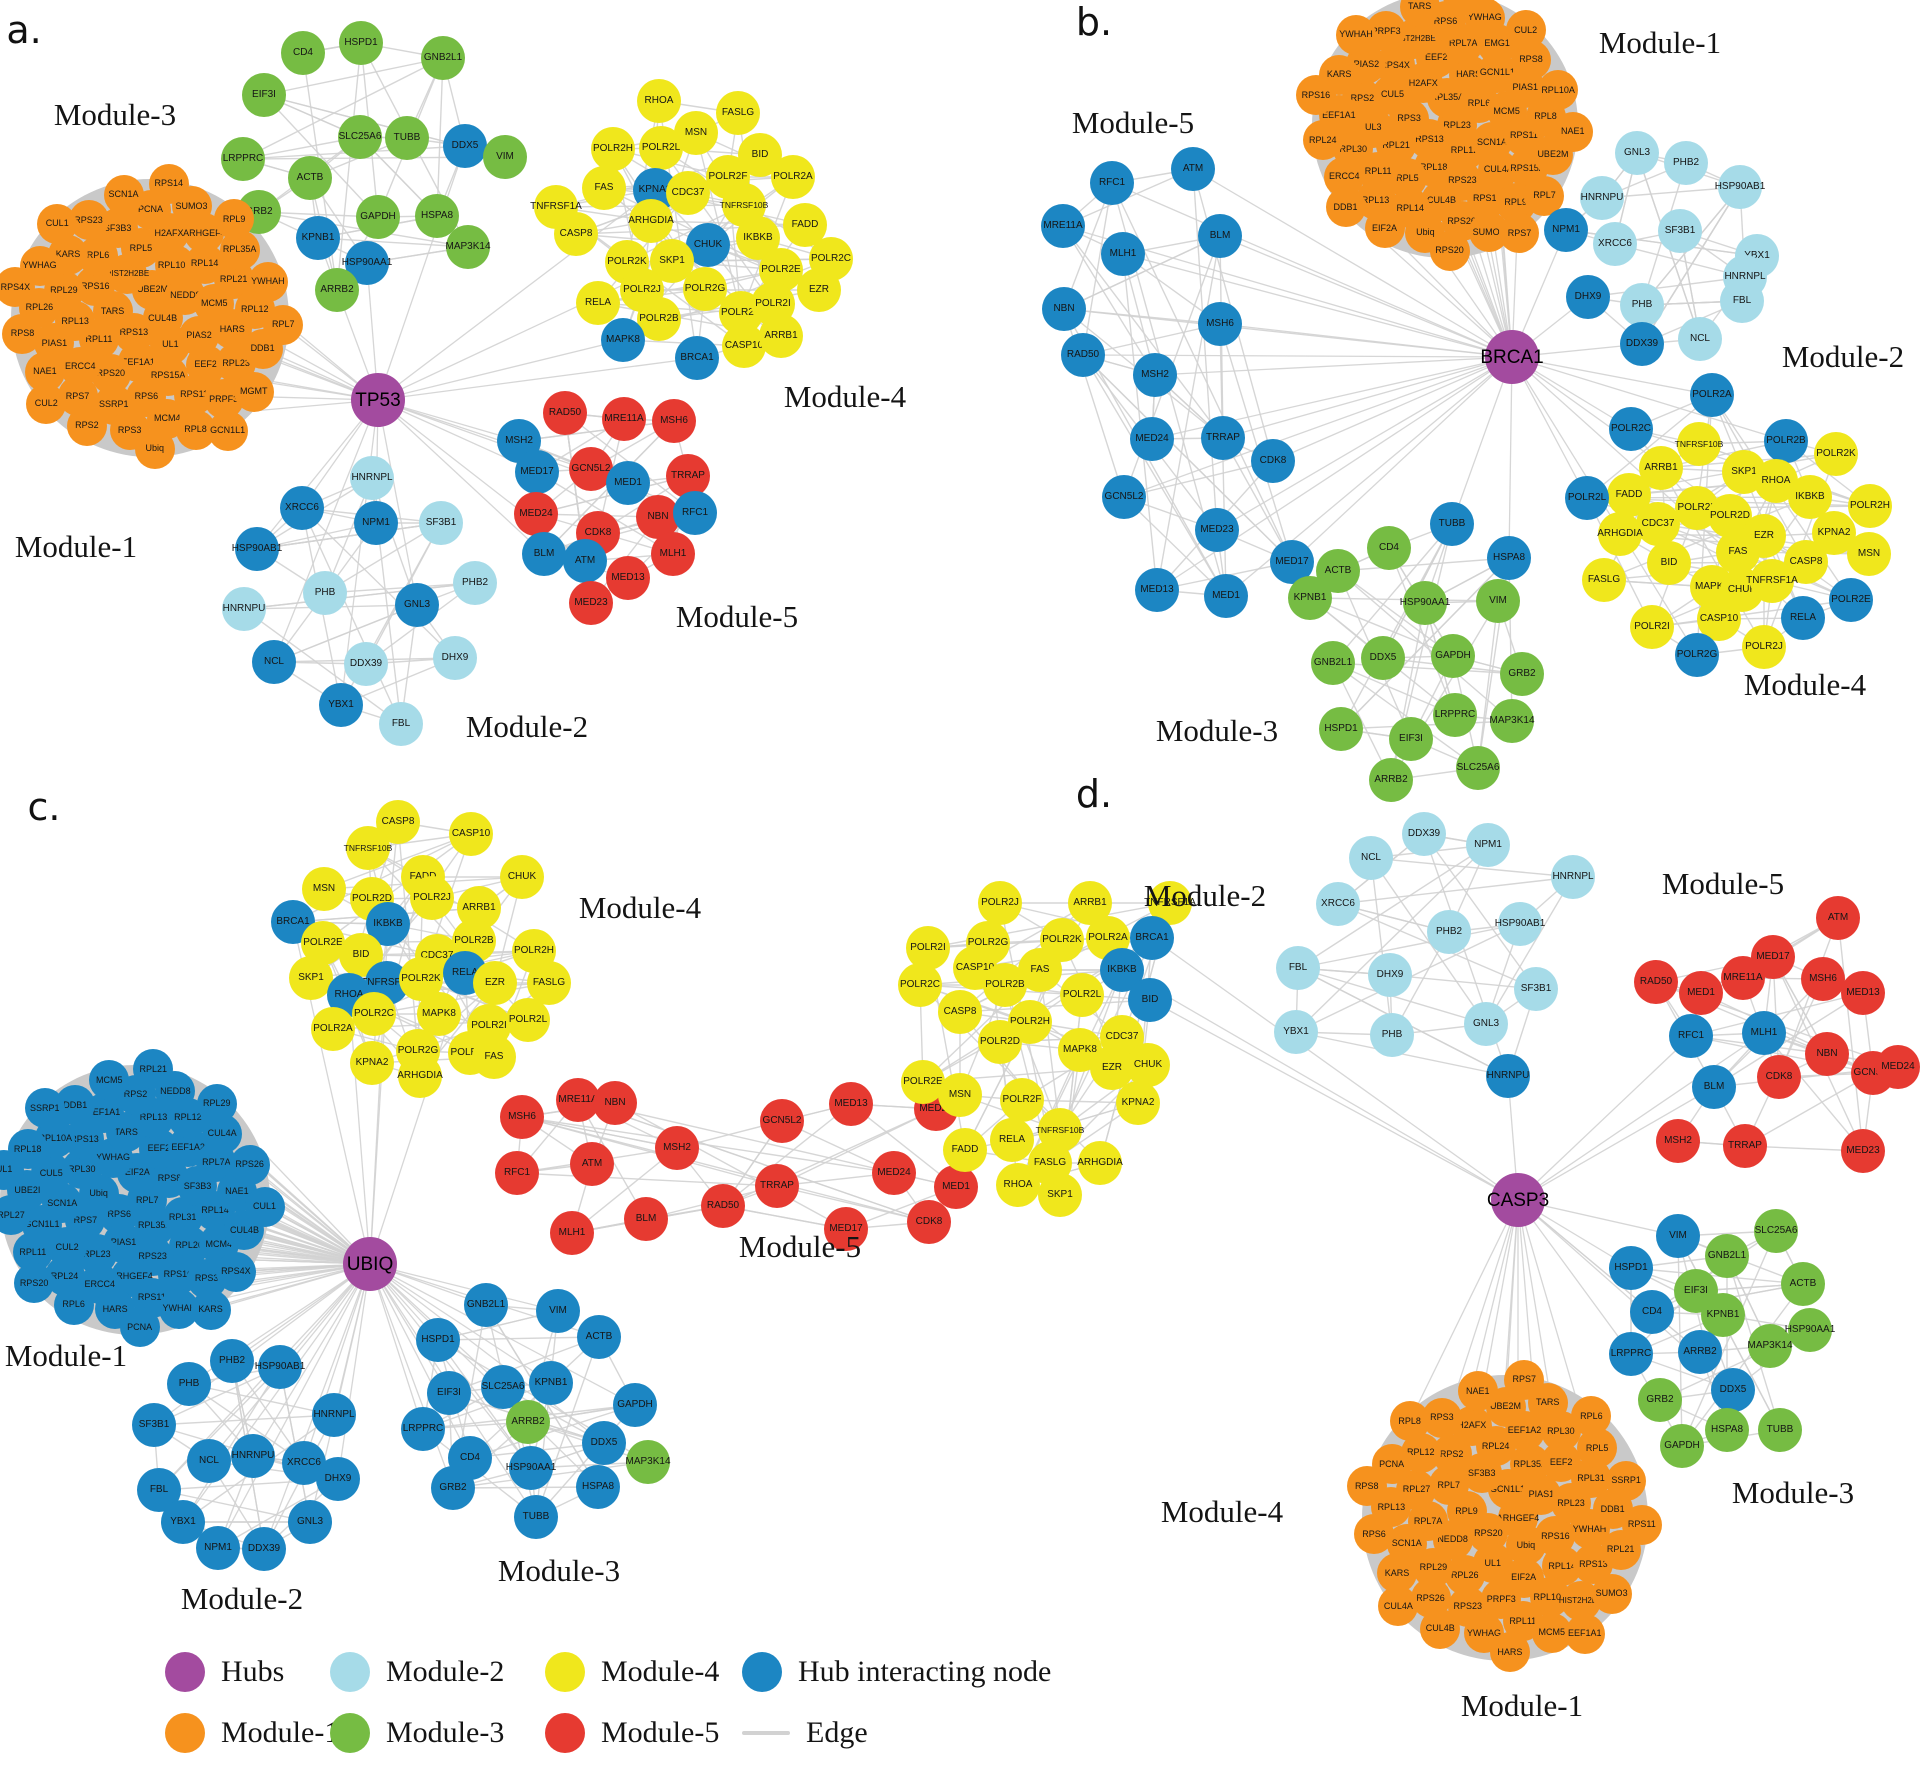  I want to click on node-xrcc6: XRCC6, so click(1615, 244).